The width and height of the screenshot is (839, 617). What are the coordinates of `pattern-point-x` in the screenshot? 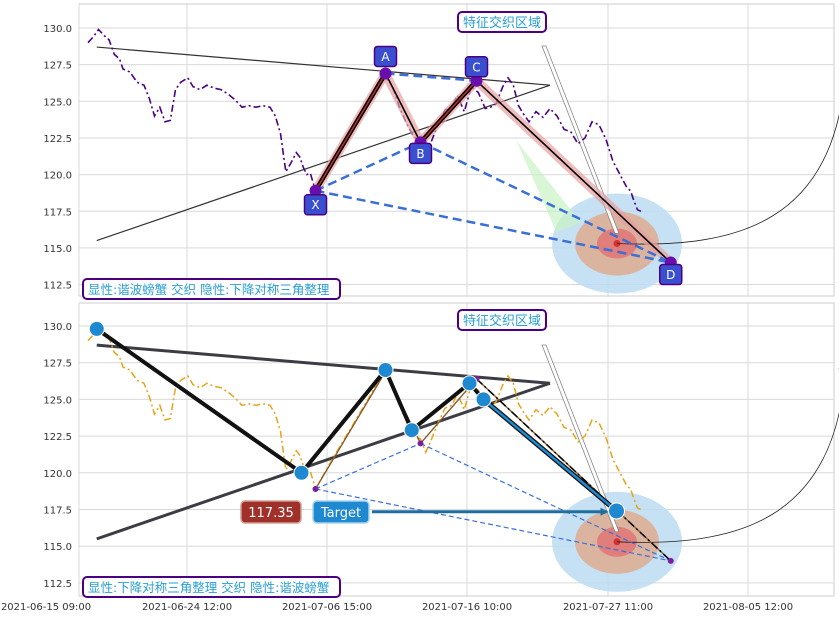 It's located at (315, 190).